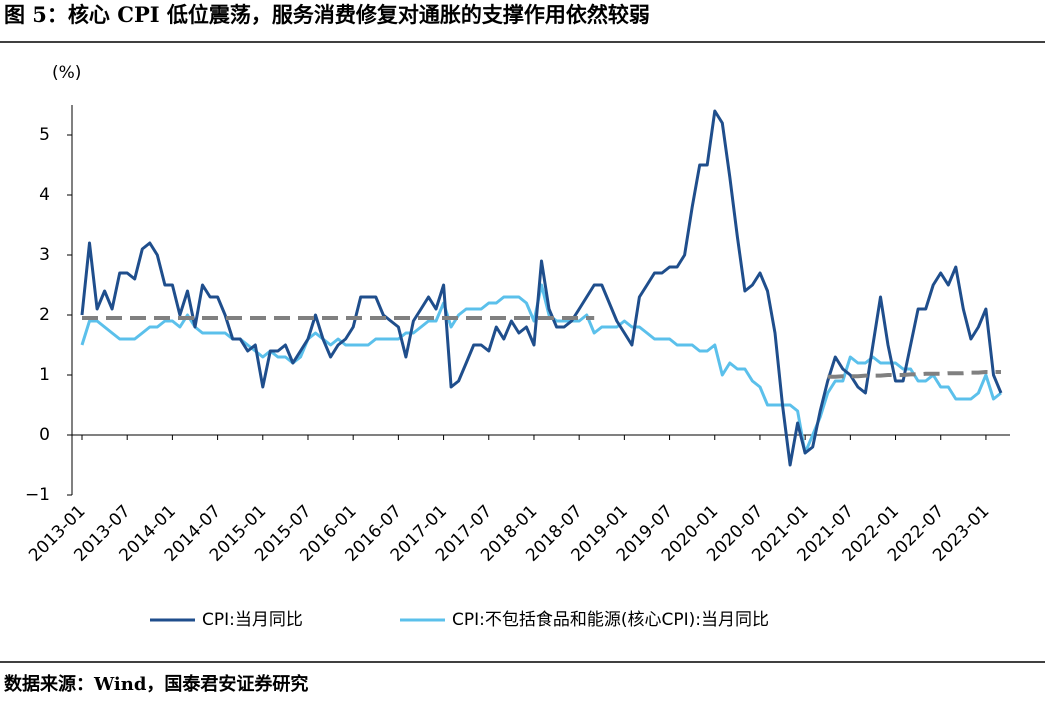 This screenshot has width=1045, height=703. Describe the element at coordinates (44, 375) in the screenshot. I see `y-tick-label: 1` at that location.